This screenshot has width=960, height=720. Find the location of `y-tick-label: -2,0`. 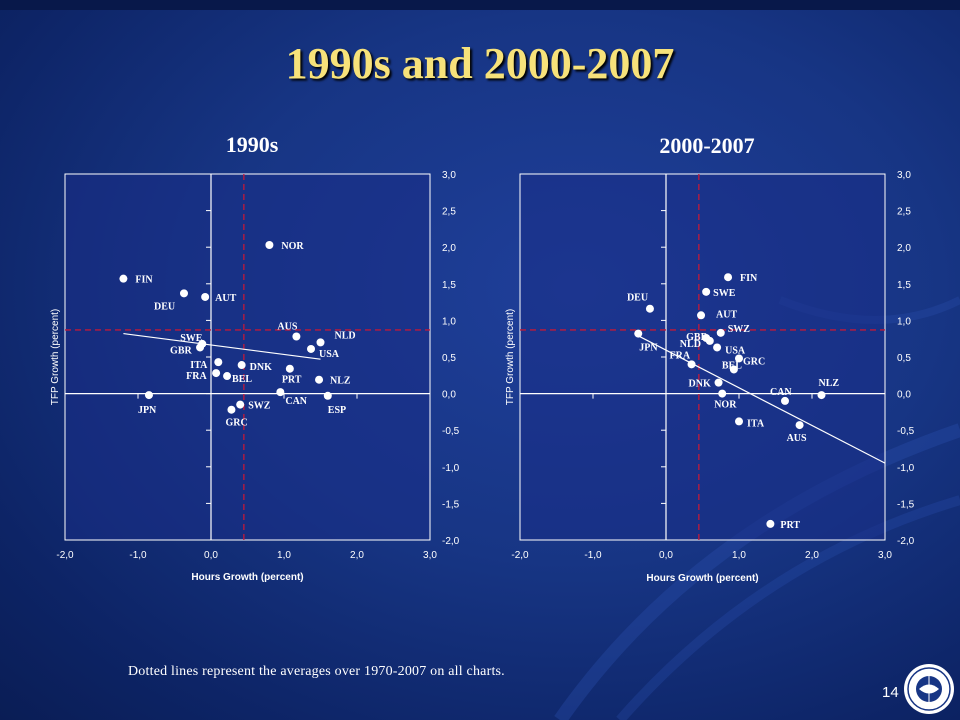

y-tick-label: -2,0 is located at coordinates (451, 541).